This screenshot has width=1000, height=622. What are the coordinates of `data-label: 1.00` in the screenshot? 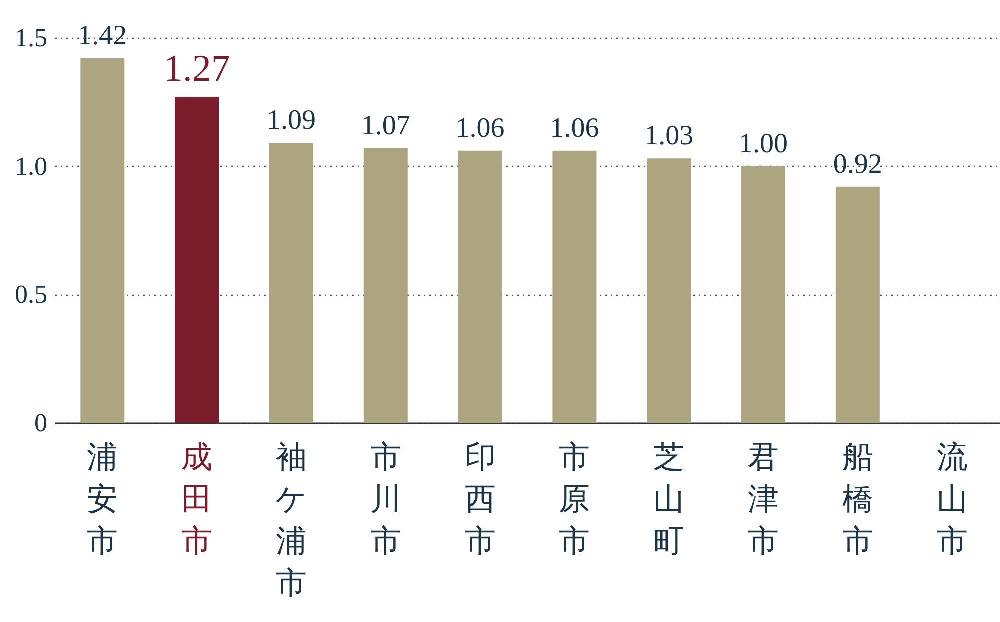 It's located at (763, 144).